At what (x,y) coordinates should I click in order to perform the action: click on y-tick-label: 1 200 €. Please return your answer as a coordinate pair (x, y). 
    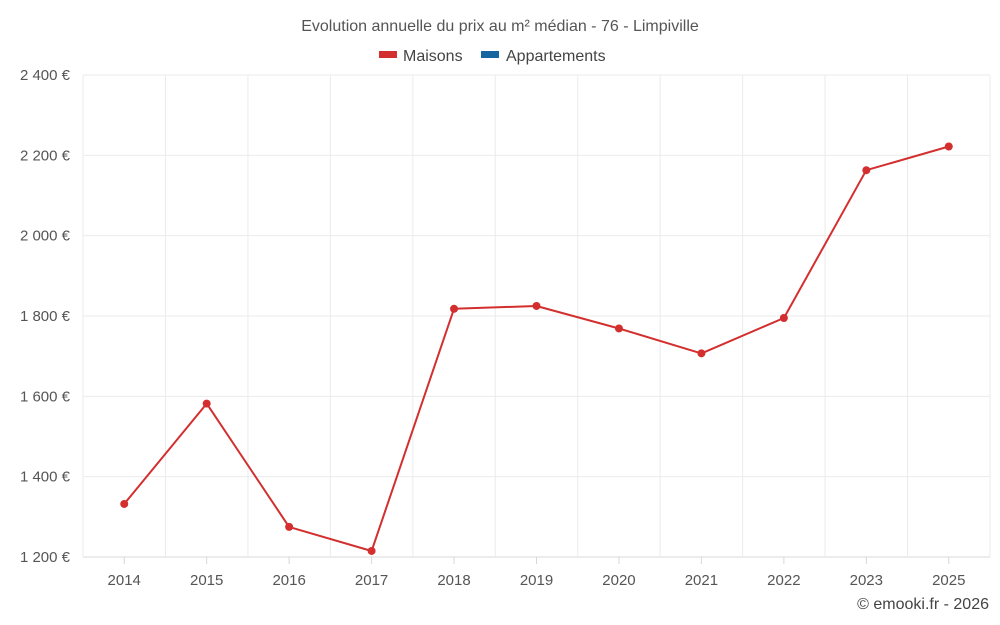
    Looking at the image, I should click on (45, 557).